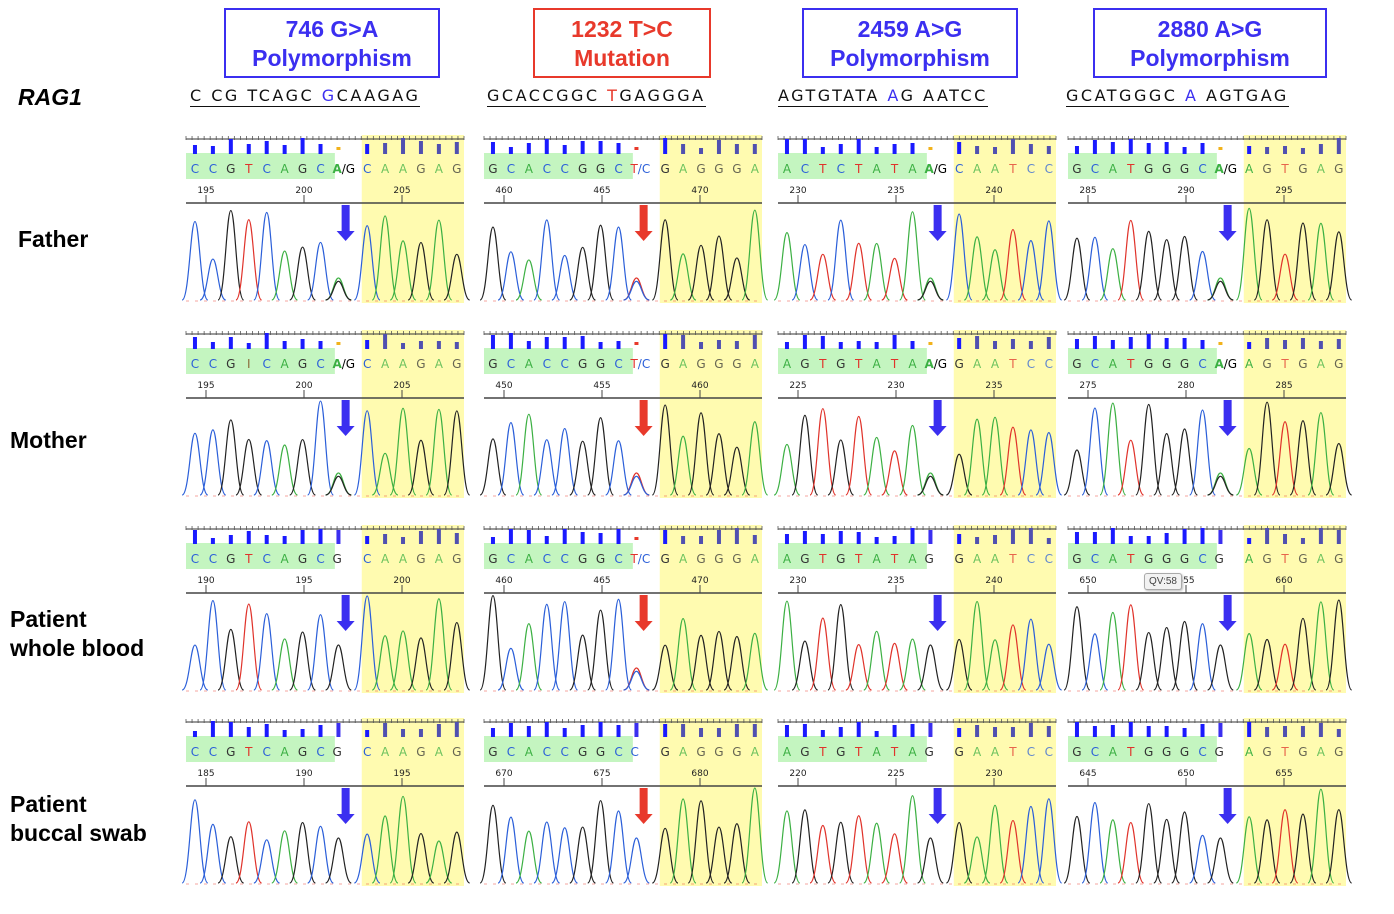 The image size is (1394, 914). What do you see at coordinates (401, 581) in the screenshot?
I see `axis-tick-label: 200` at bounding box center [401, 581].